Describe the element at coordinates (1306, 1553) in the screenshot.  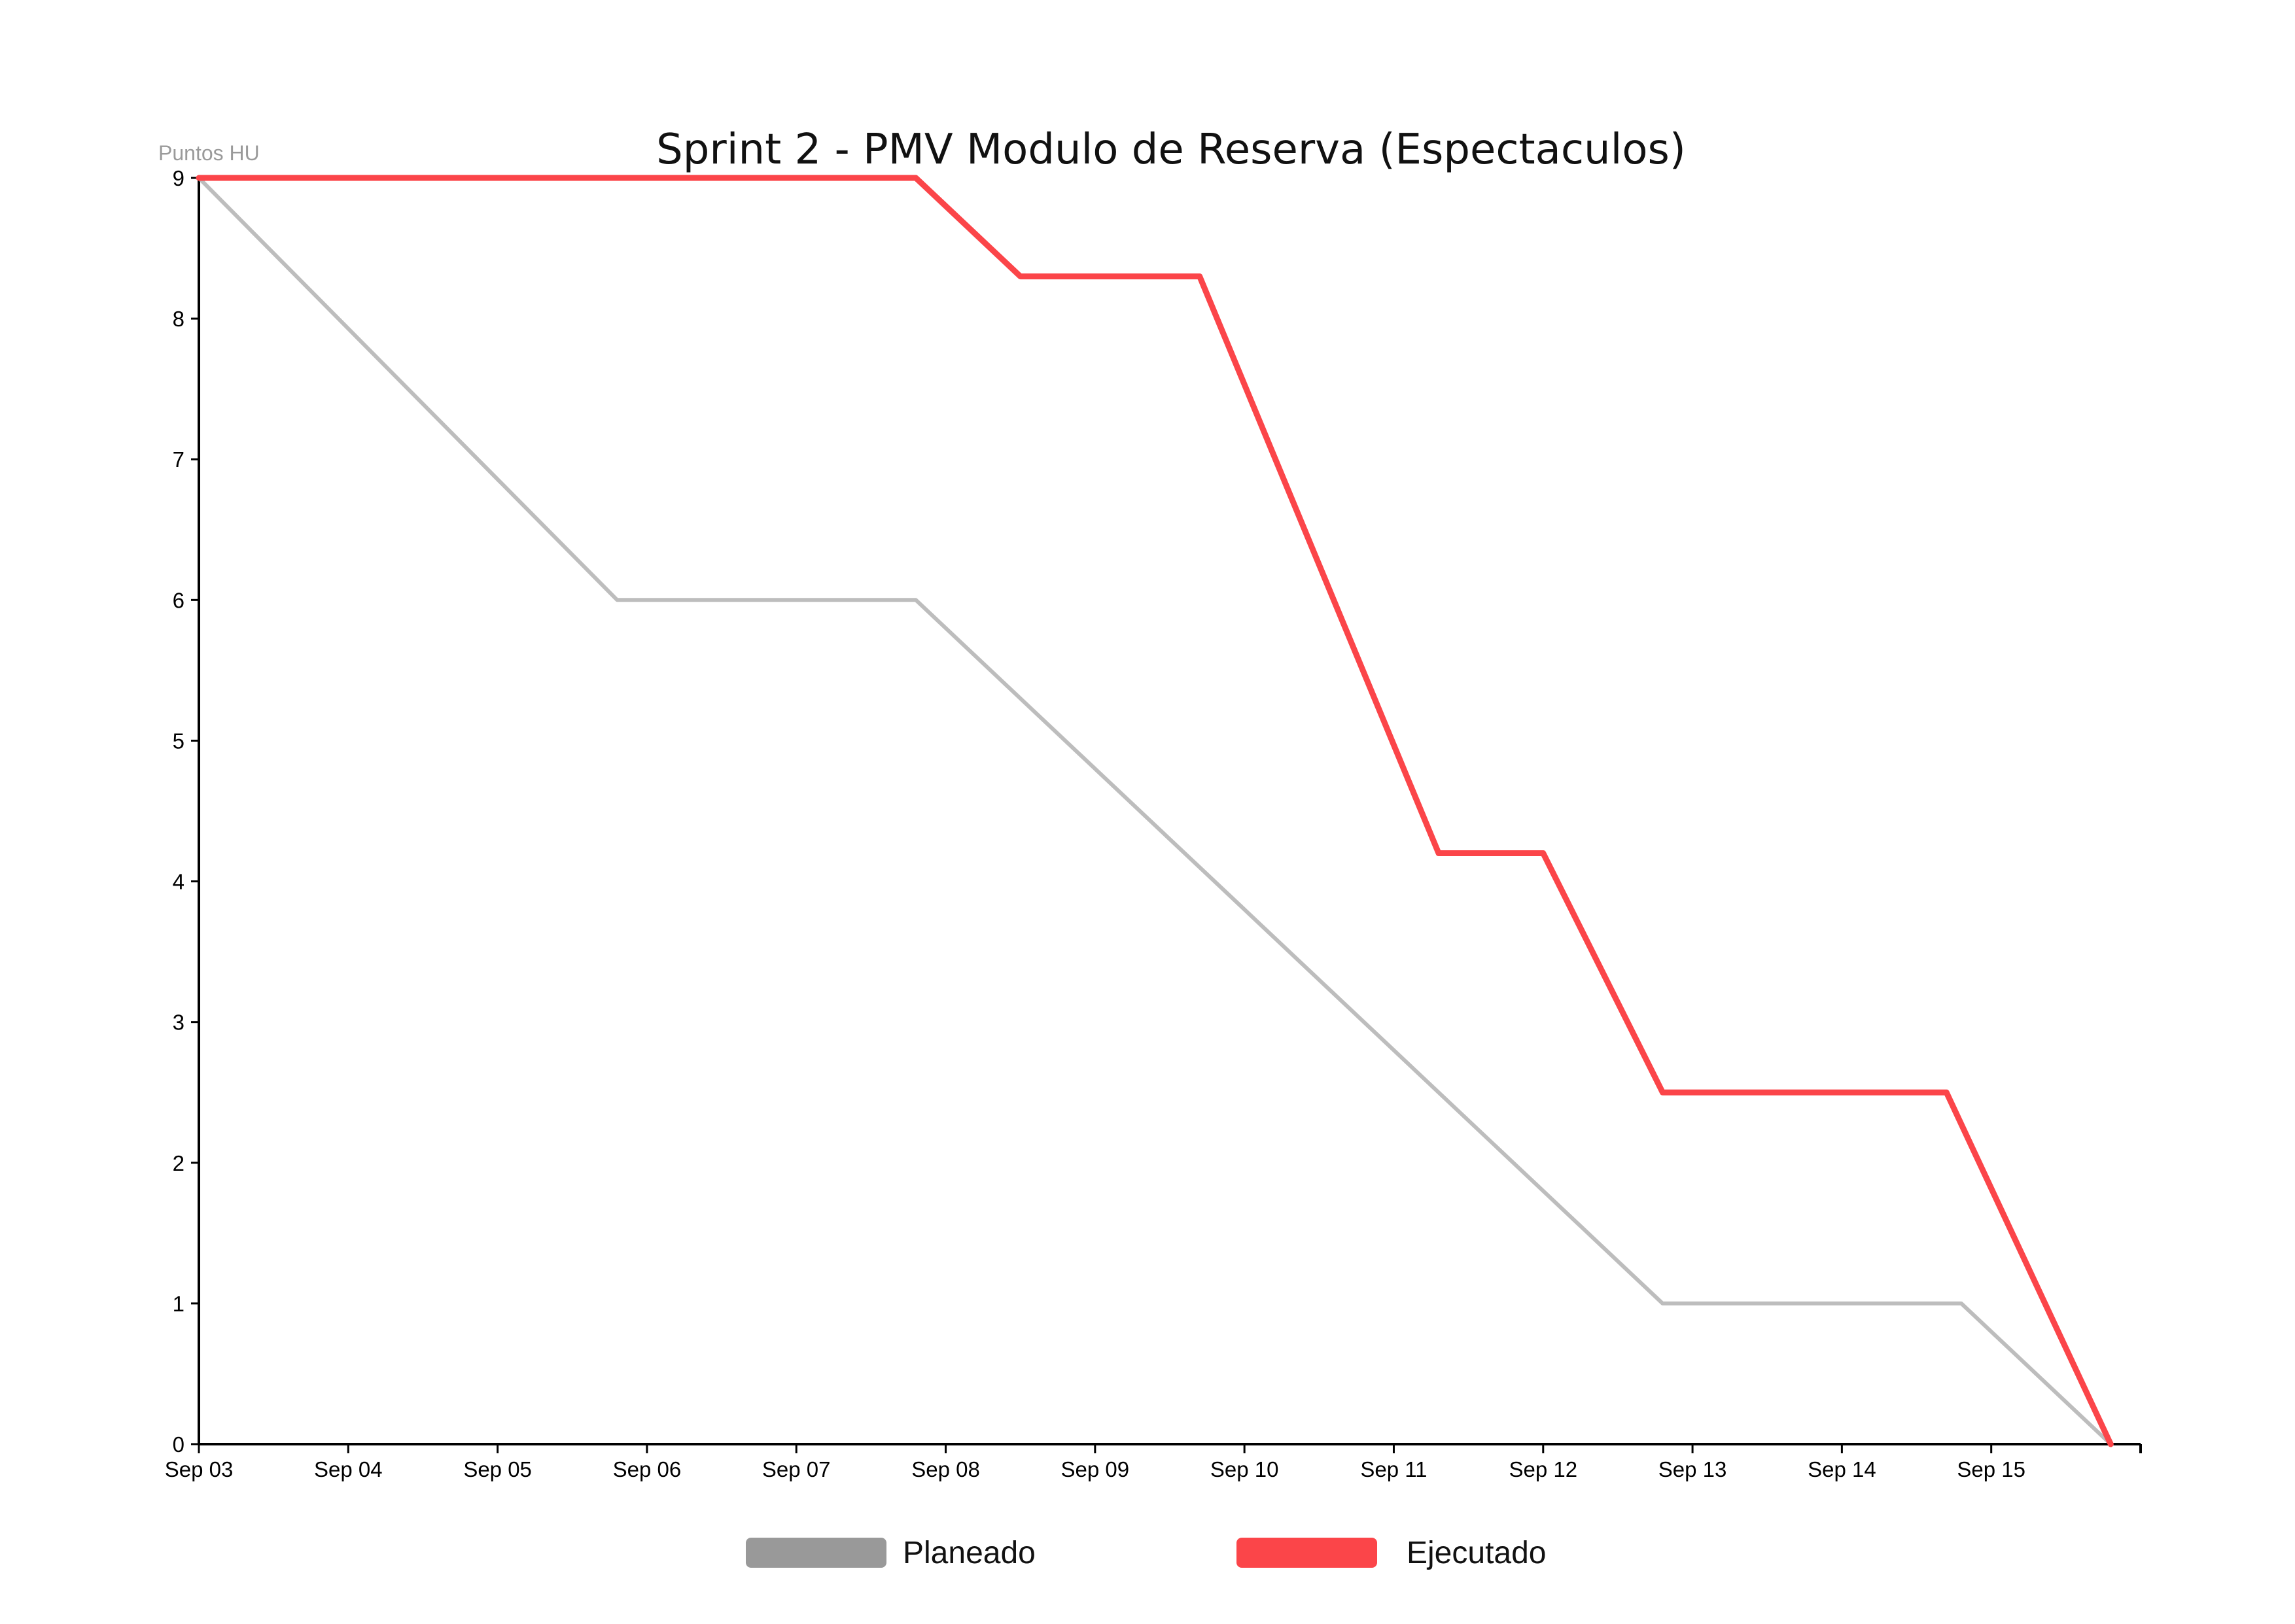
I see `legend-swatch-ejecutado` at that location.